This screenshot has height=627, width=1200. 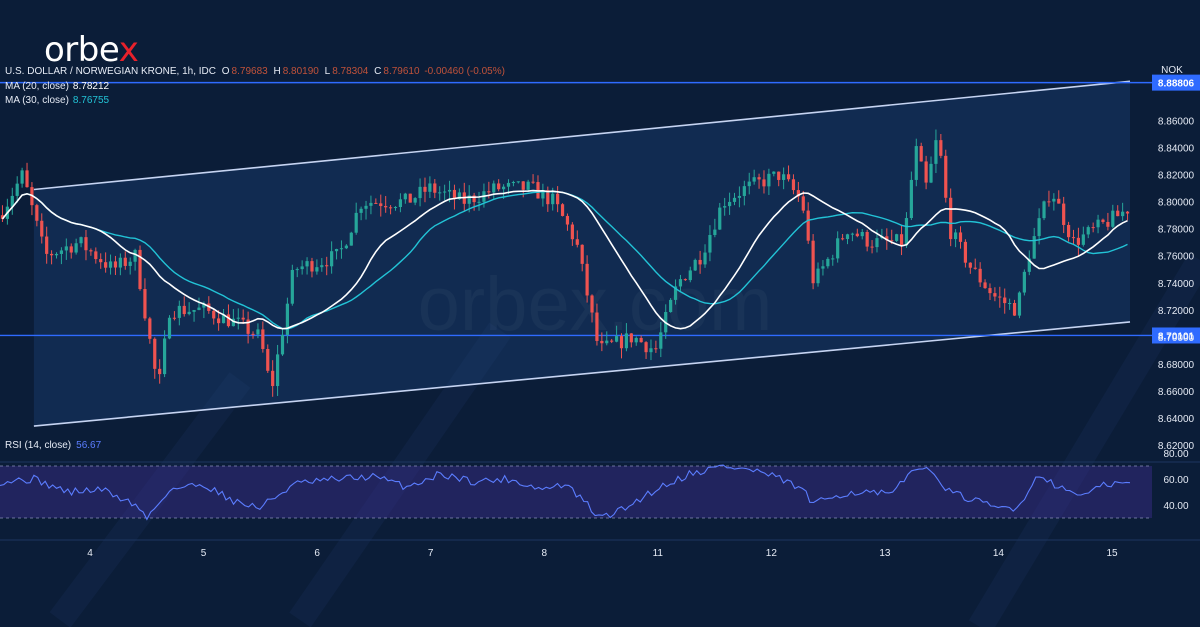 What do you see at coordinates (38, 445) in the screenshot?
I see `rsi-label: RSI (14, close)` at bounding box center [38, 445].